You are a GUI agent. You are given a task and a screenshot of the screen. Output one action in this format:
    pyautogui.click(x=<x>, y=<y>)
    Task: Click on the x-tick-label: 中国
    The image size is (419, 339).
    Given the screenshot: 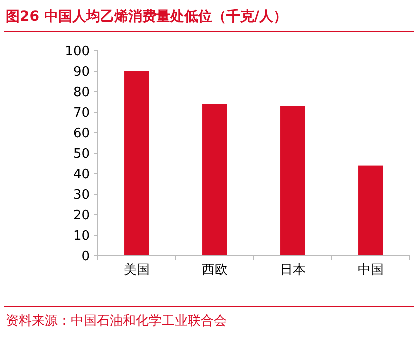 What is the action you would take?
    pyautogui.click(x=371, y=270)
    